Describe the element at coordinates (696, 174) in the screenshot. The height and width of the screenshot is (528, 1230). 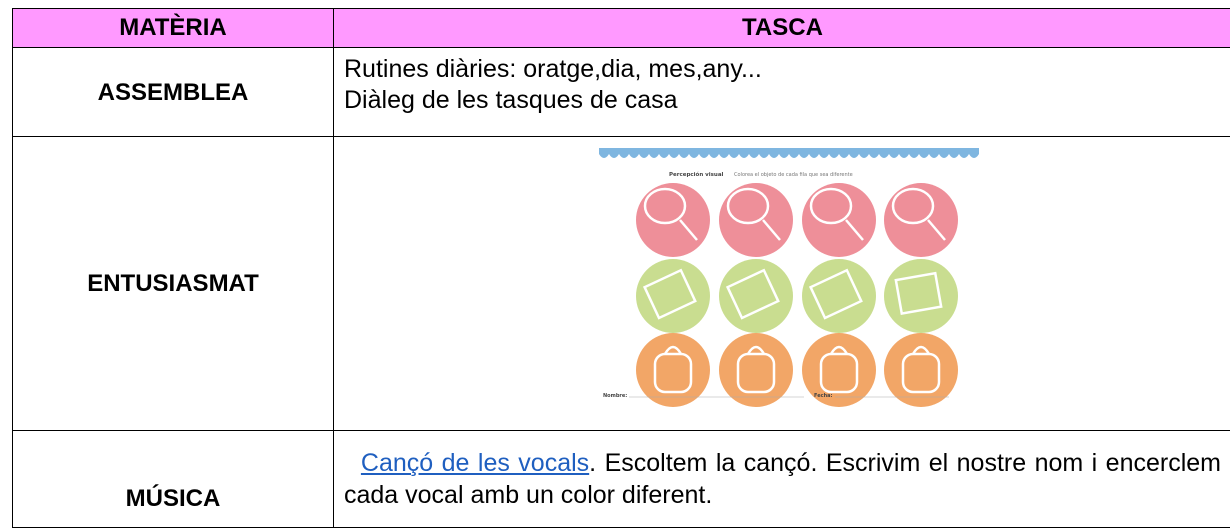
I see `worksheet-title: Percepción visual` at that location.